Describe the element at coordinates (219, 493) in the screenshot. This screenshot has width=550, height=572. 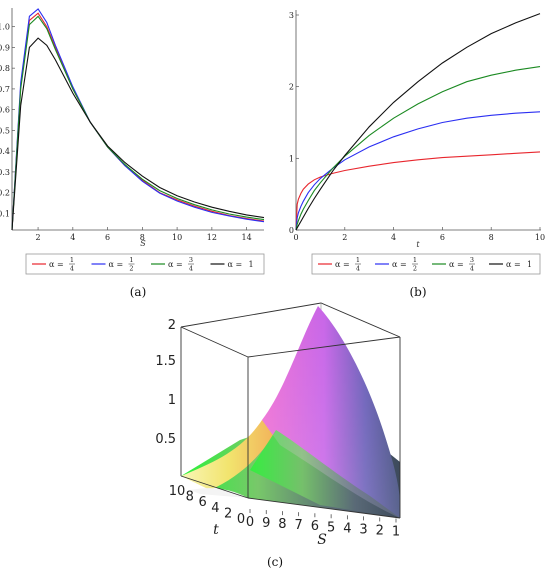
I see `surface-pale-edge` at that location.